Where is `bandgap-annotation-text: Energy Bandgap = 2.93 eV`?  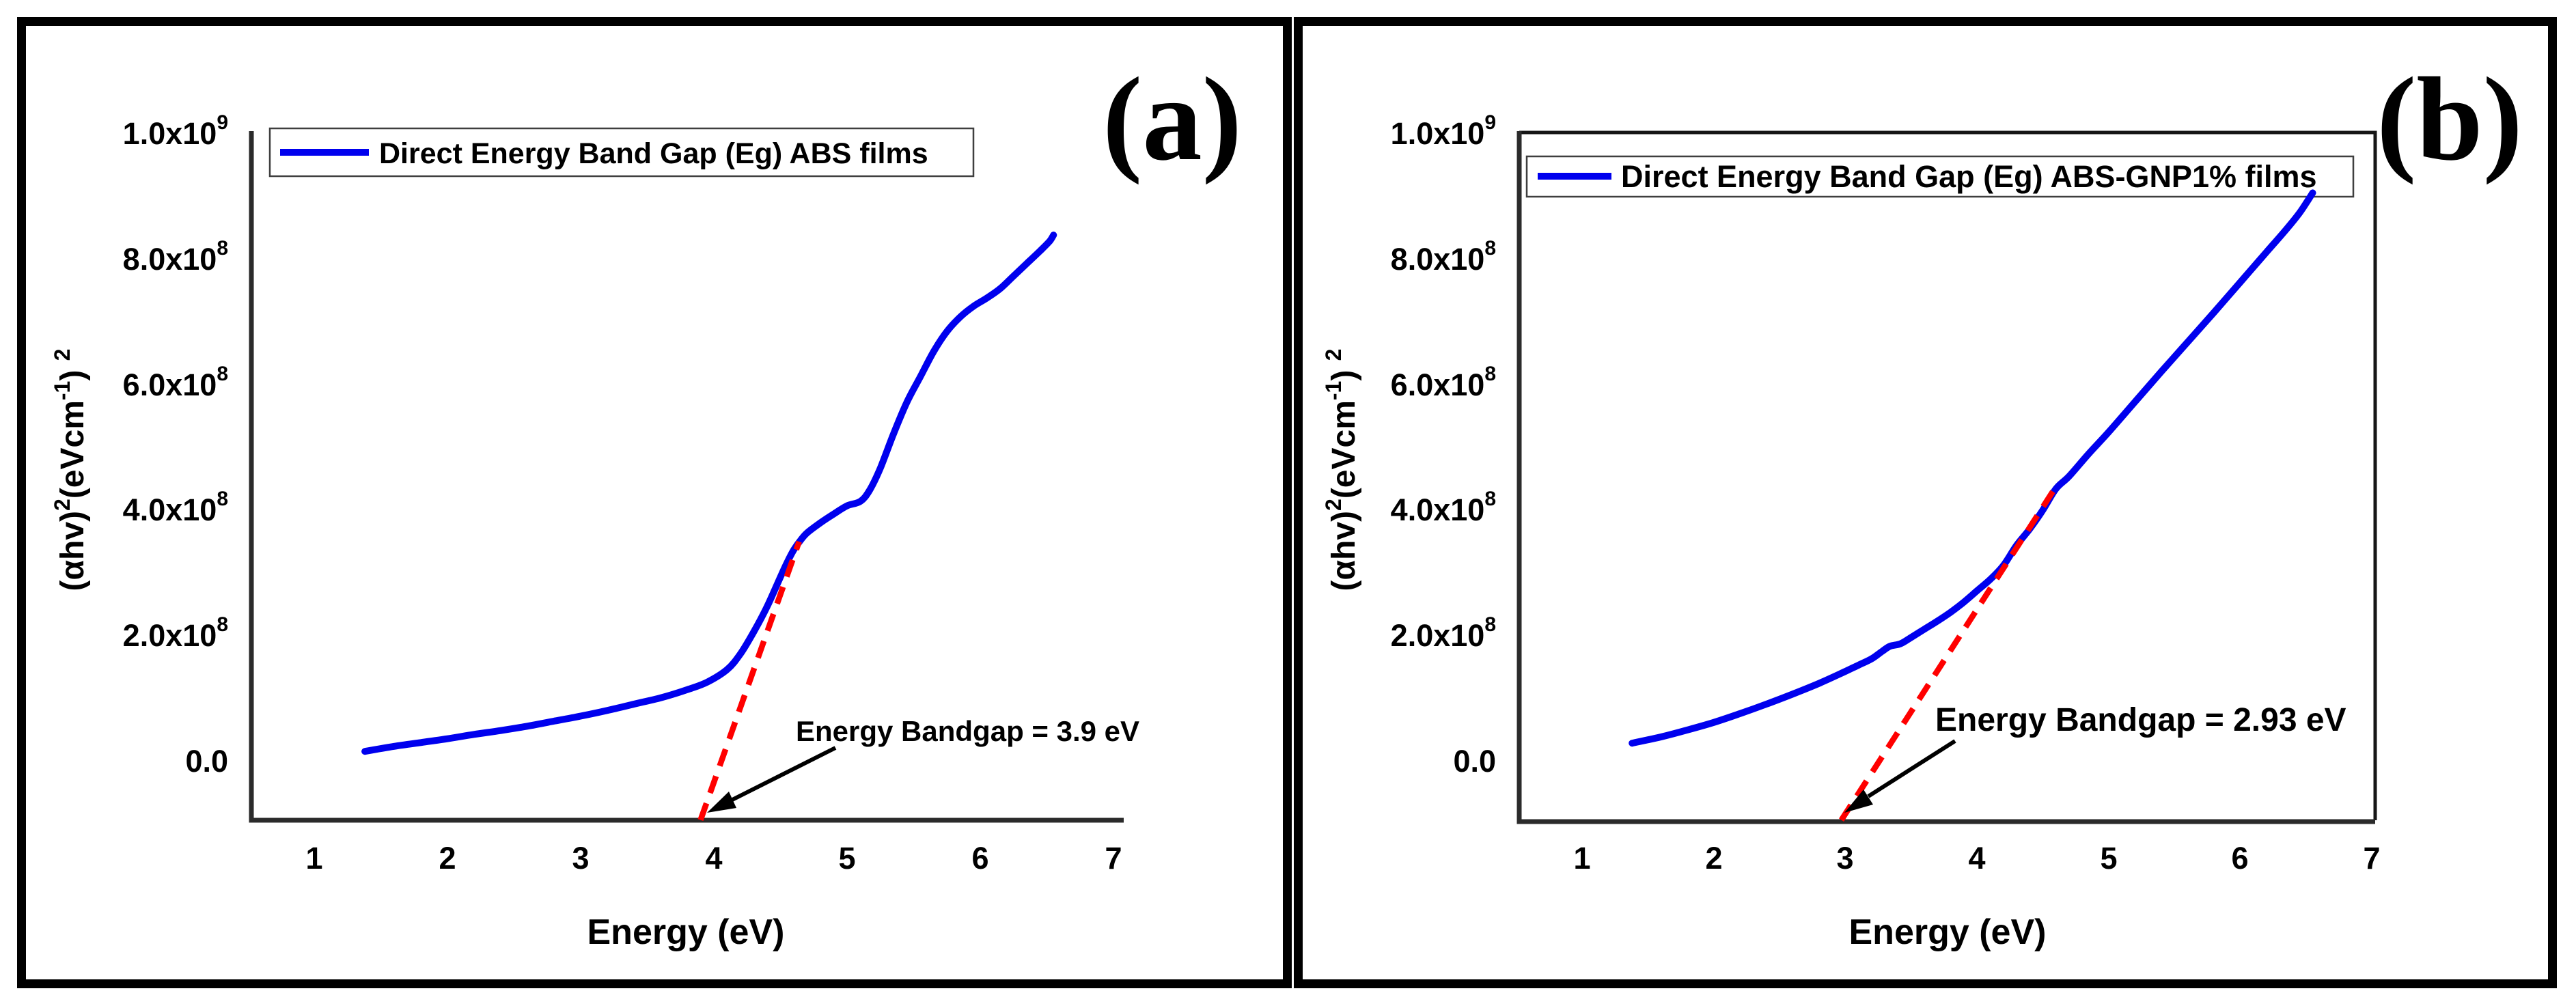
bandgap-annotation-text: Energy Bandgap = 2.93 eV is located at coordinates (2140, 720).